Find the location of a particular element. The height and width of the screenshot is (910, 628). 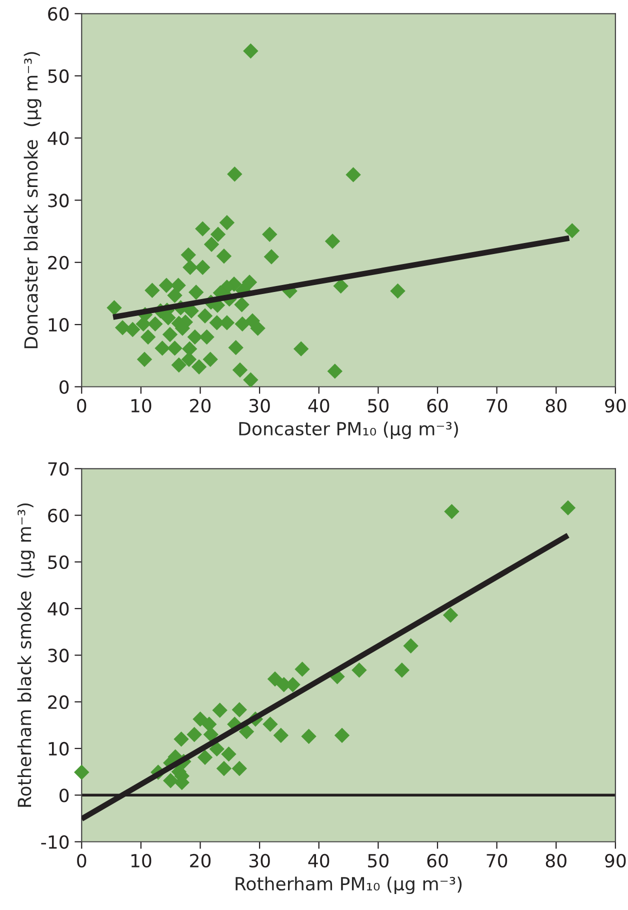

y-axis-title: Doncaster black smoke (µg m⁻³) is located at coordinates (33, 200).